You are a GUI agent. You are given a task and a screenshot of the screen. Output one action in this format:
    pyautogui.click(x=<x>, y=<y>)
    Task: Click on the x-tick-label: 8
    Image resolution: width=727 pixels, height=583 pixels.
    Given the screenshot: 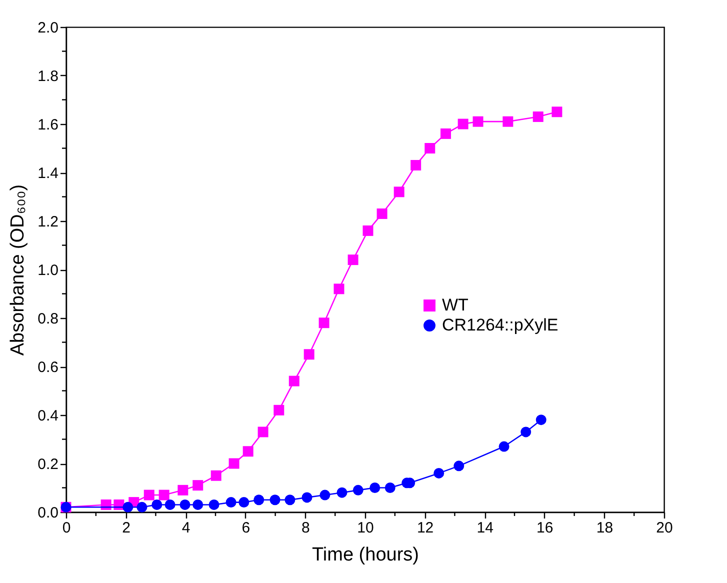 What is the action you would take?
    pyautogui.click(x=306, y=528)
    